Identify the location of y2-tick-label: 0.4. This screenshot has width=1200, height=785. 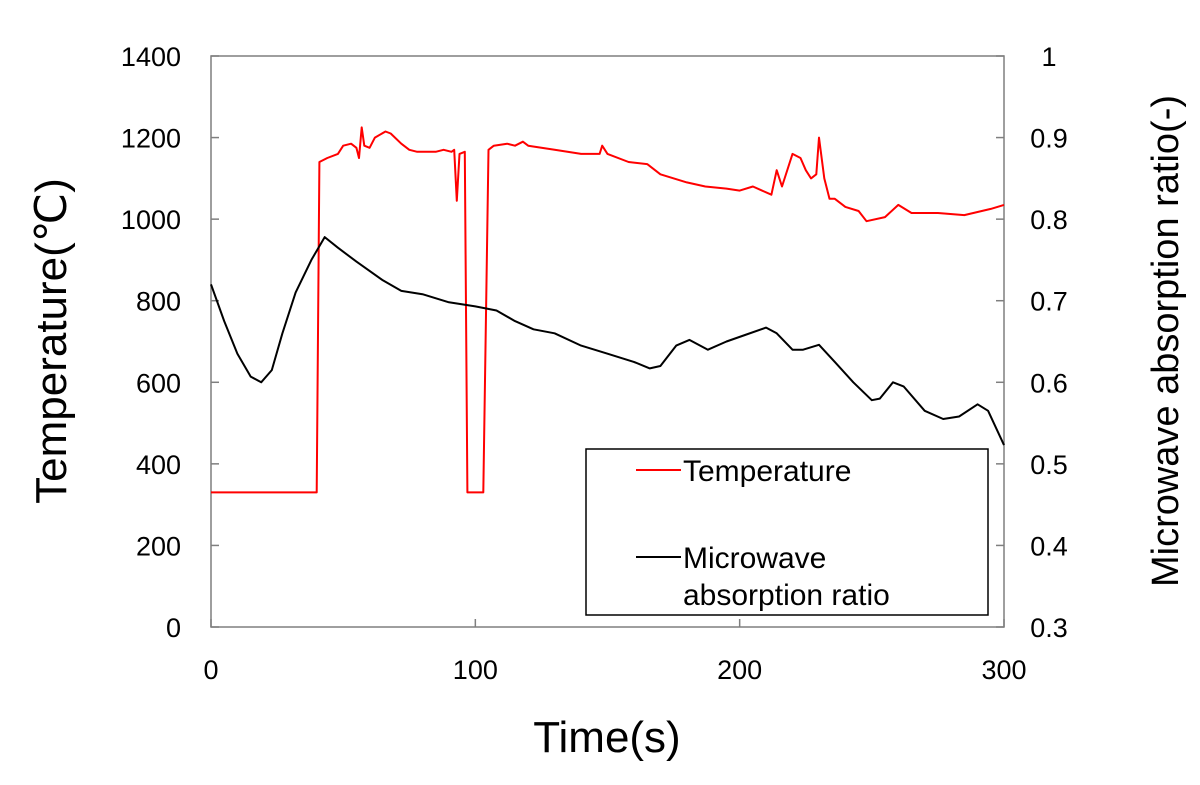
(1049, 546).